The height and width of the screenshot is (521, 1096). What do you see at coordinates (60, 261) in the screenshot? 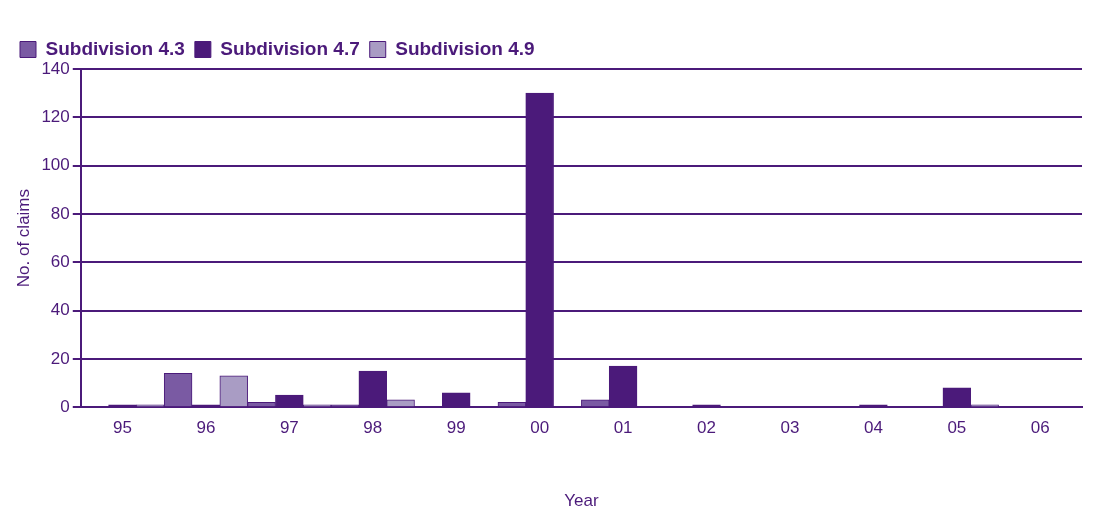
I see `y-tick-label: 60` at bounding box center [60, 261].